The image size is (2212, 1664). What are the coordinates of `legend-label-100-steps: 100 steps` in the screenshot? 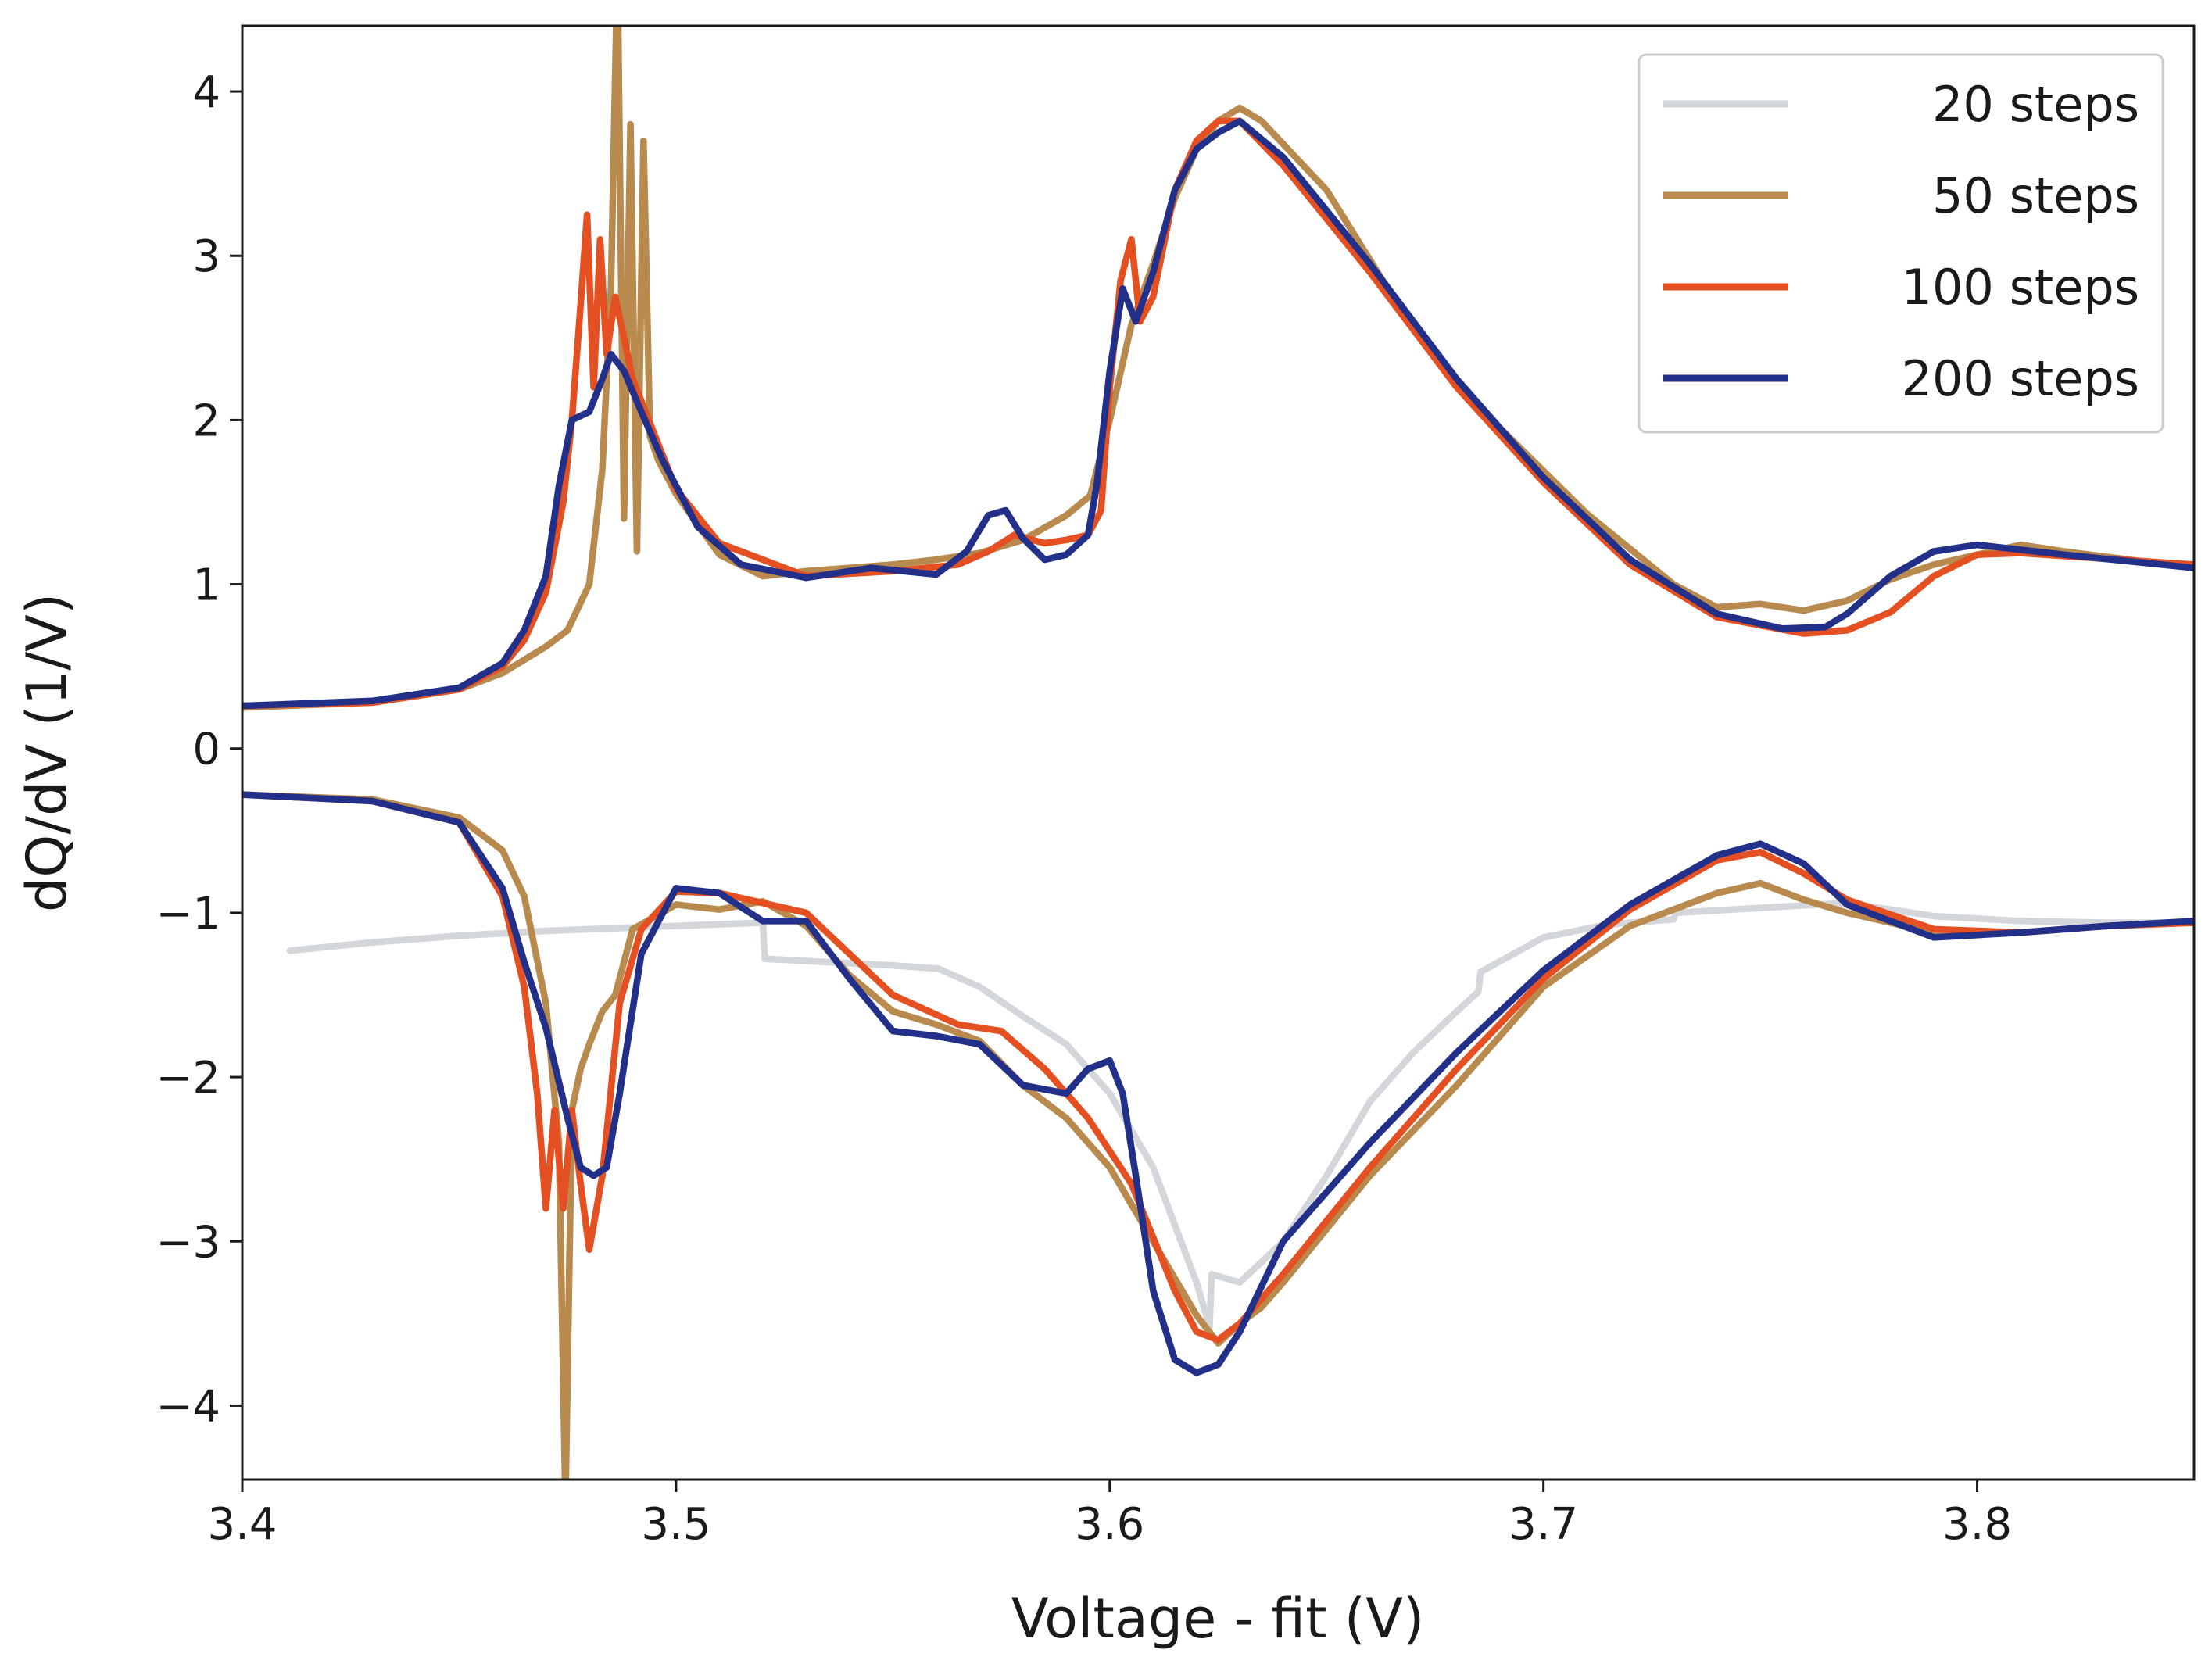 It's located at (2020, 287).